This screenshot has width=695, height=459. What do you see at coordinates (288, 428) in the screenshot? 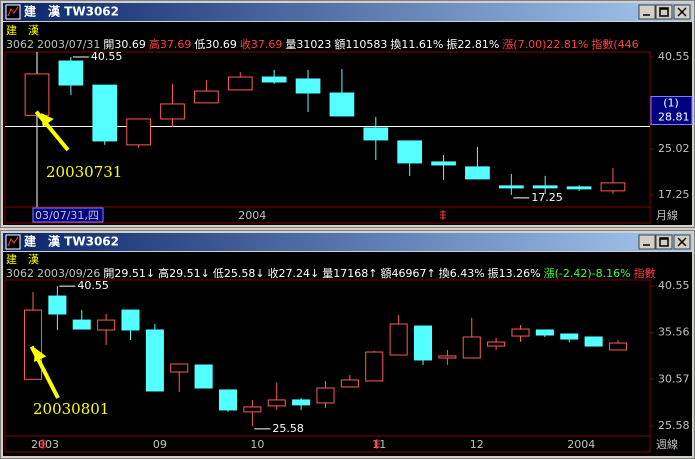
I see `annotation: 25.58` at bounding box center [288, 428].